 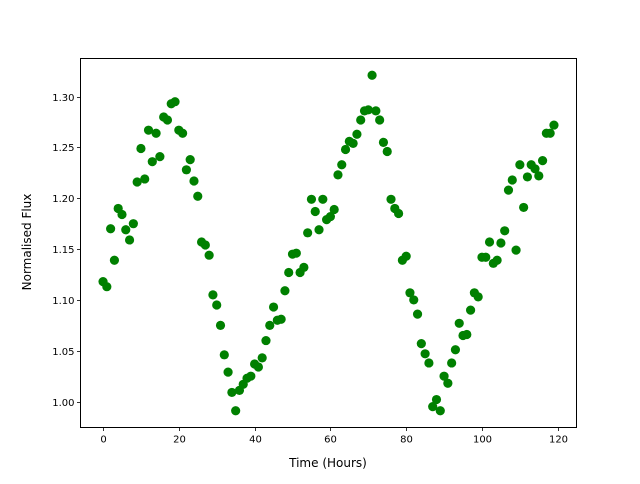 What do you see at coordinates (327, 463) in the screenshot?
I see `x-axis-label: Time (Hours)` at bounding box center [327, 463].